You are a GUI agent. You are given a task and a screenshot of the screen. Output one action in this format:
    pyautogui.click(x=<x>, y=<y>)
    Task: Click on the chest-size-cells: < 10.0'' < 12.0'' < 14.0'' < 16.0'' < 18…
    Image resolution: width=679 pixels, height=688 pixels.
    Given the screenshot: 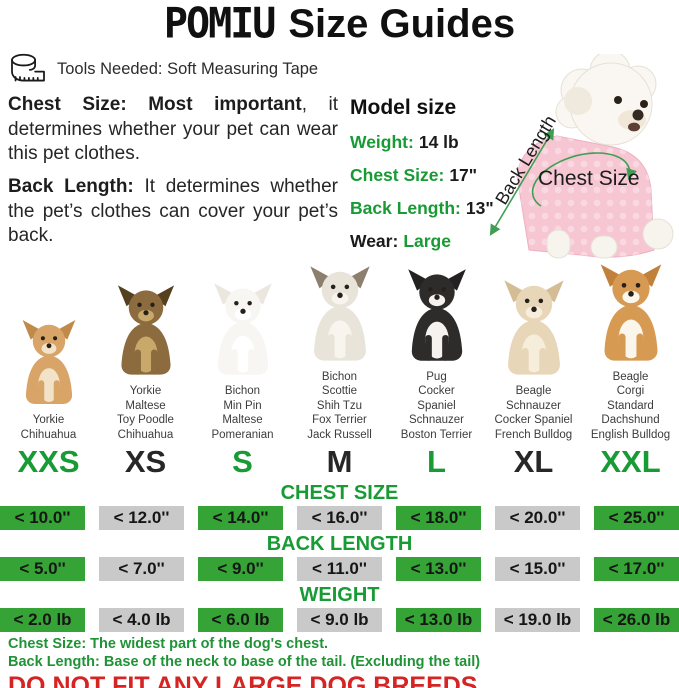 What is the action you would take?
    pyautogui.click(x=339, y=518)
    